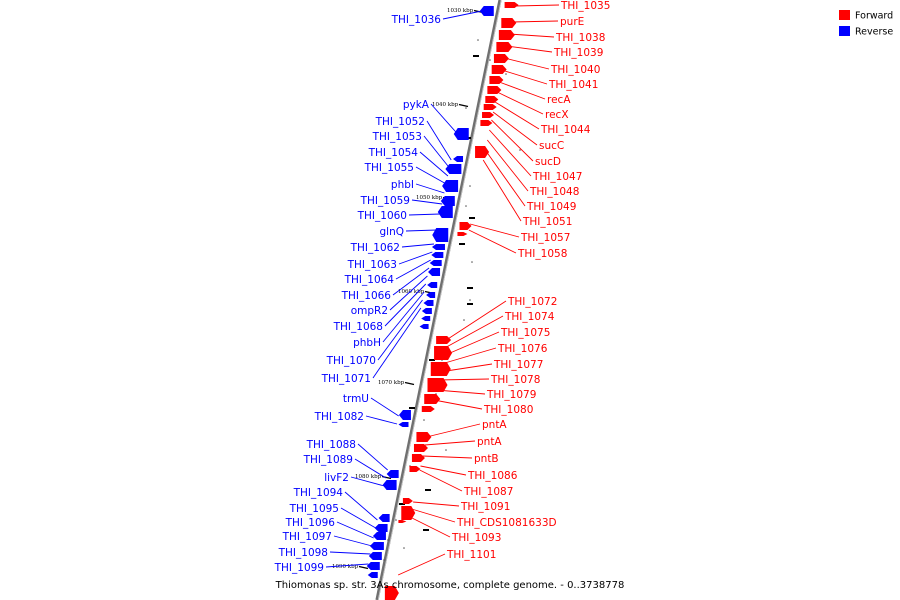 The width and height of the screenshot is (900, 600). What do you see at coordinates (400, 122) in the screenshot?
I see `reverse-gene-label-thi-1052: THI_1052` at bounding box center [400, 122].